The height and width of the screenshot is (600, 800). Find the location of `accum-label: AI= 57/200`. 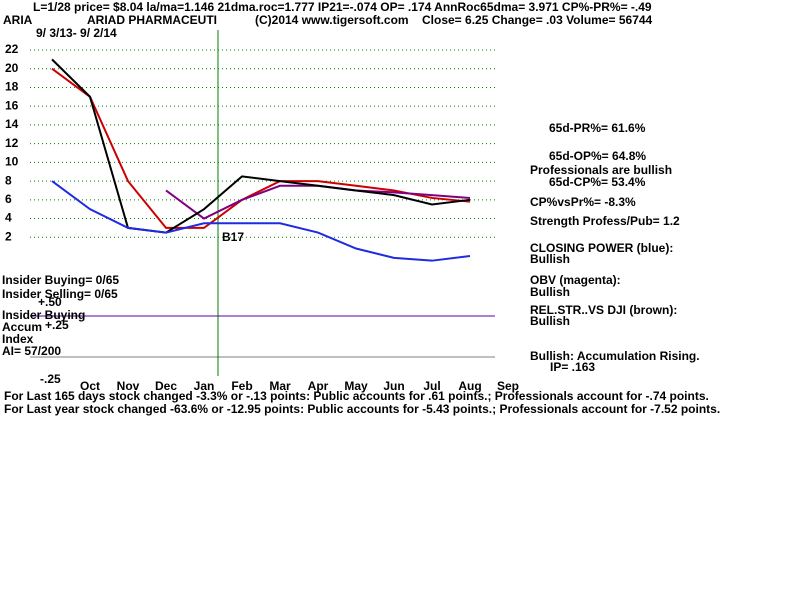

accum-label: AI= 57/200 is located at coordinates (31, 351).